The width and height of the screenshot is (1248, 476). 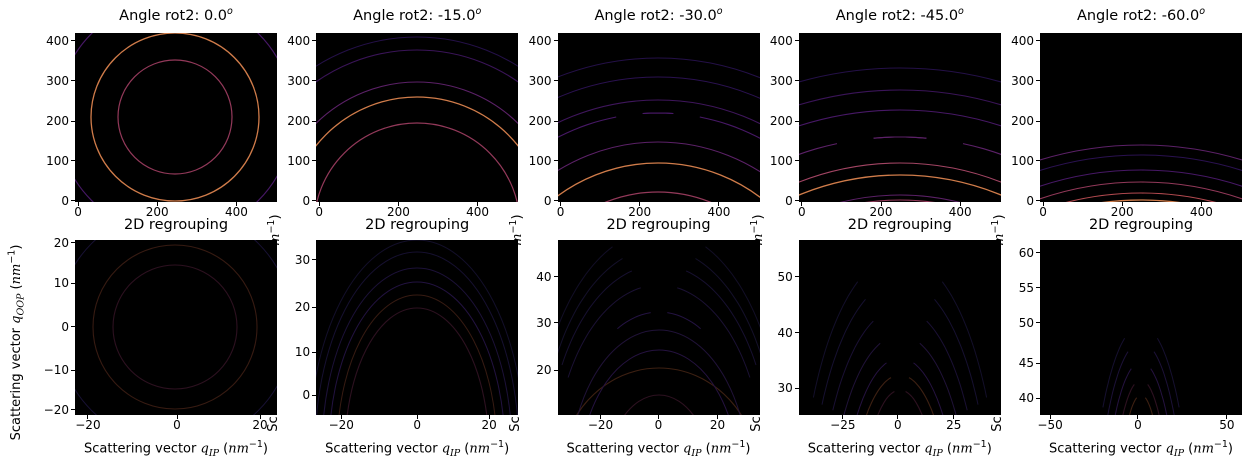 I want to click on regrouped-panel-1-ytick-label: 0, so click(x=65, y=326).